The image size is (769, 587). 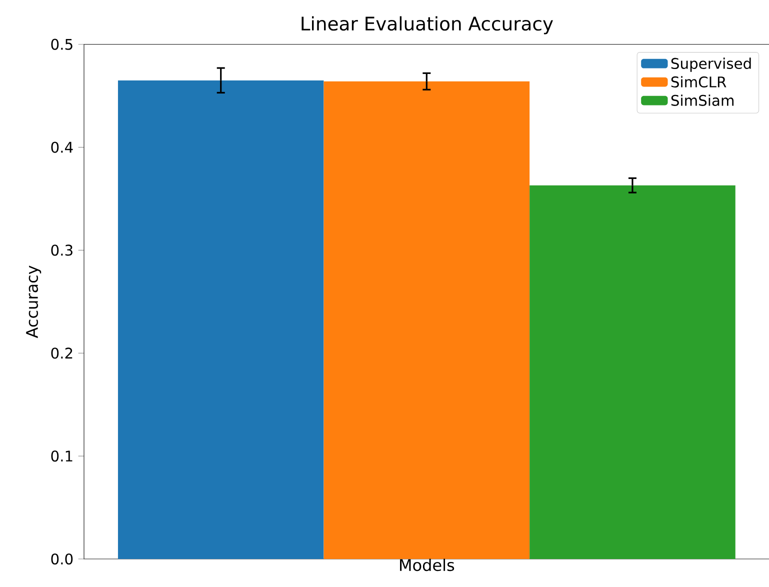 I want to click on legend-label: SimCLR, so click(x=698, y=82).